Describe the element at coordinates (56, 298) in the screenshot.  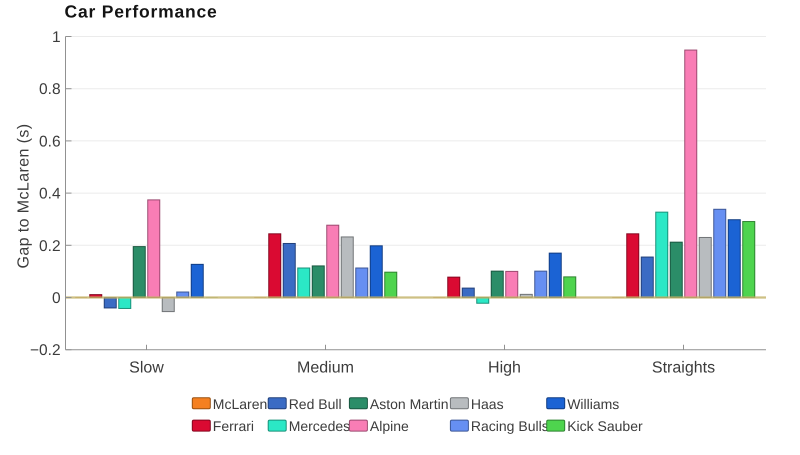
I see `svg-text: 0` at that location.